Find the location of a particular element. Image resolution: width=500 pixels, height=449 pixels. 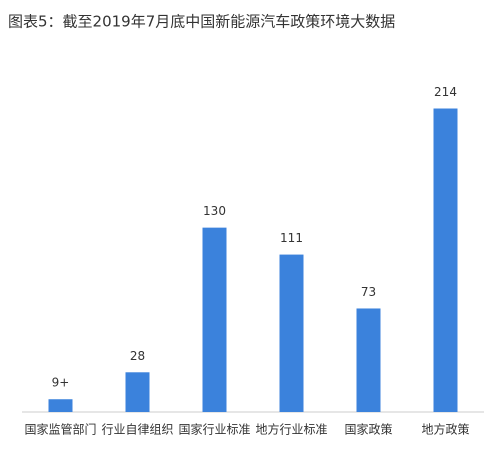

x-tick-label: 国家行业标准 is located at coordinates (214, 429).